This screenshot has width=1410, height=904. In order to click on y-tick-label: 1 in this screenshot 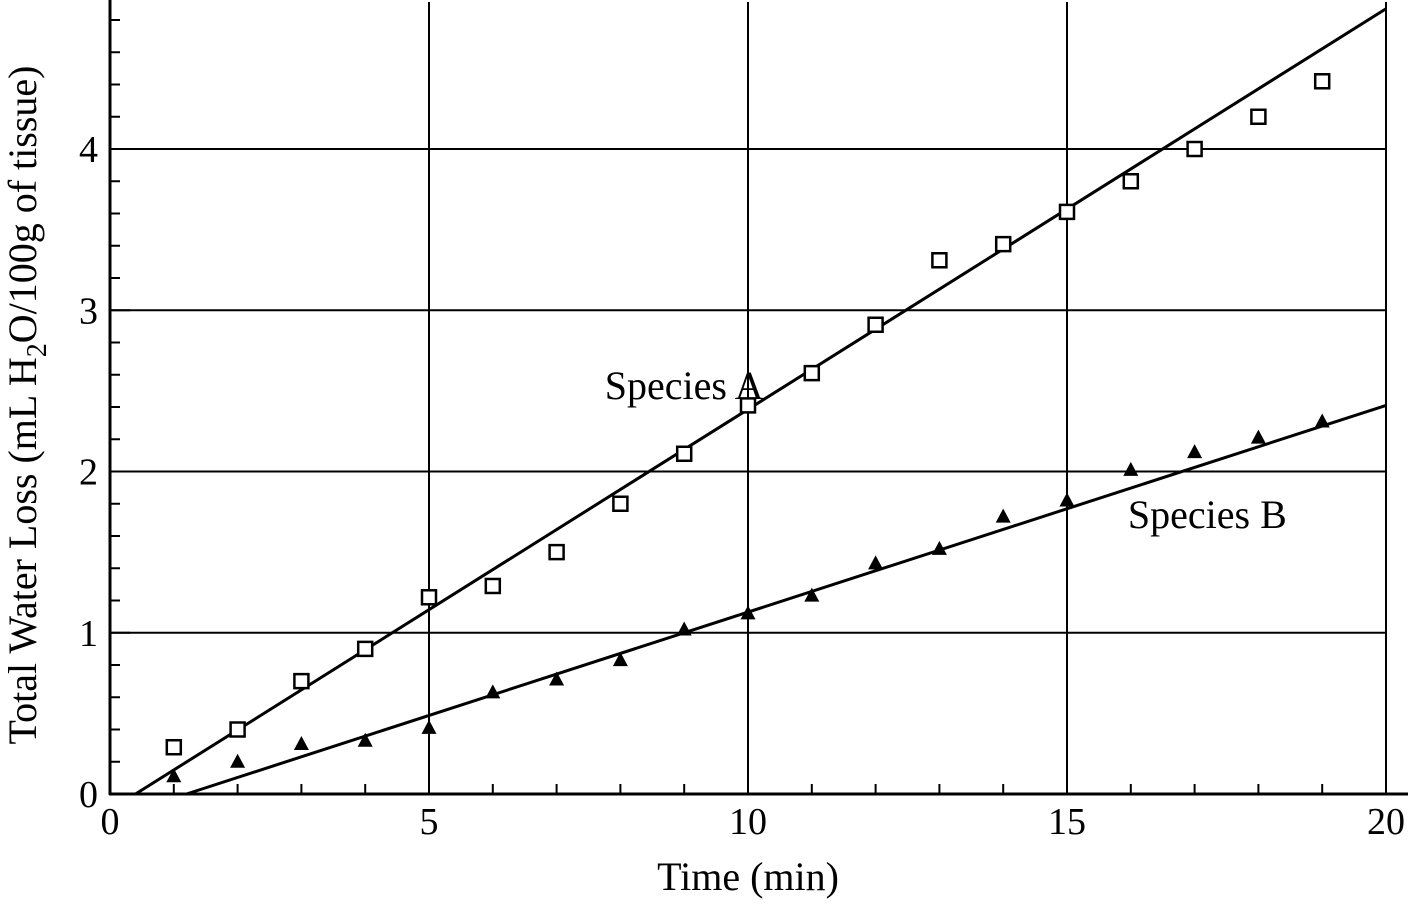, I will do `click(88, 634)`.